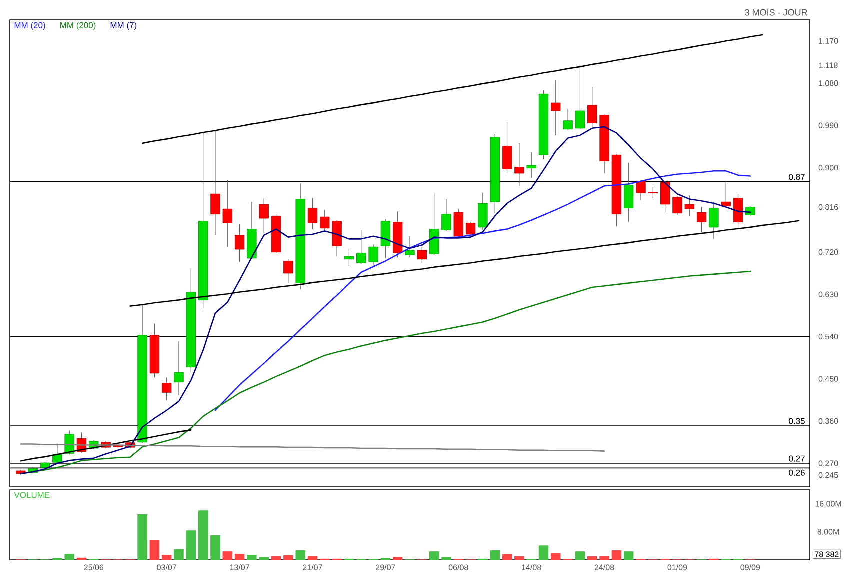 The image size is (855, 580). Describe the element at coordinates (828, 532) in the screenshot. I see `y-tick-label: 8.00M` at that location.